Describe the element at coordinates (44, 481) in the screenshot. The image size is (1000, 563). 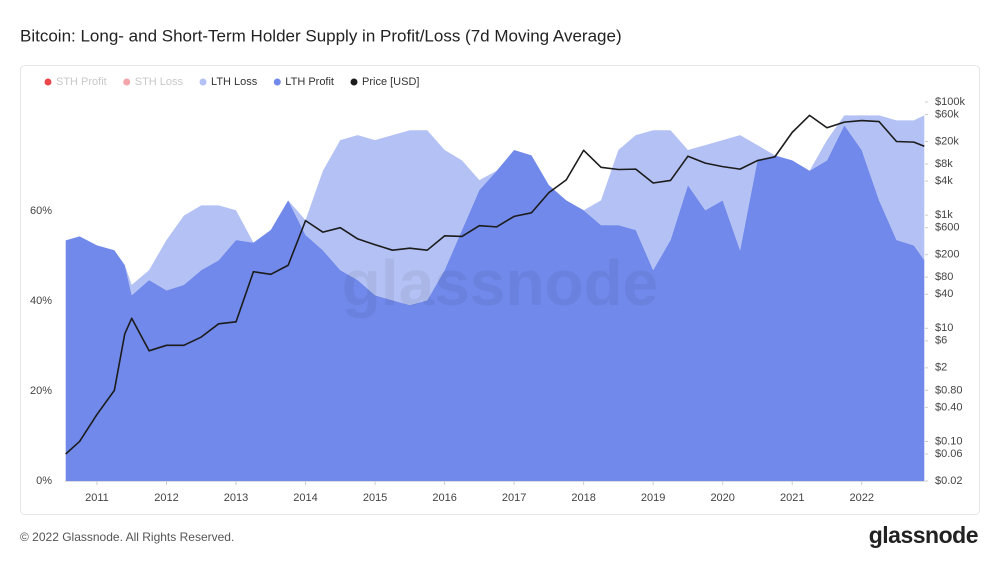
I see `y-tick-label: 0%` at that location.